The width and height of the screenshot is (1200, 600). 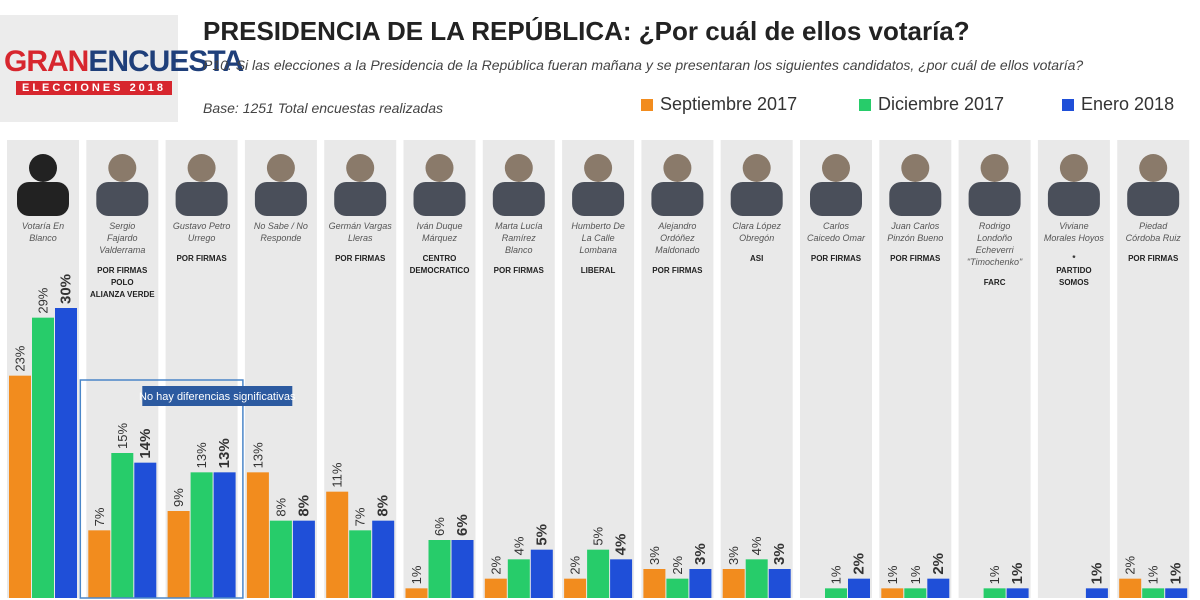 What do you see at coordinates (1128, 104) in the screenshot?
I see `legend-label: Enero 2018` at bounding box center [1128, 104].